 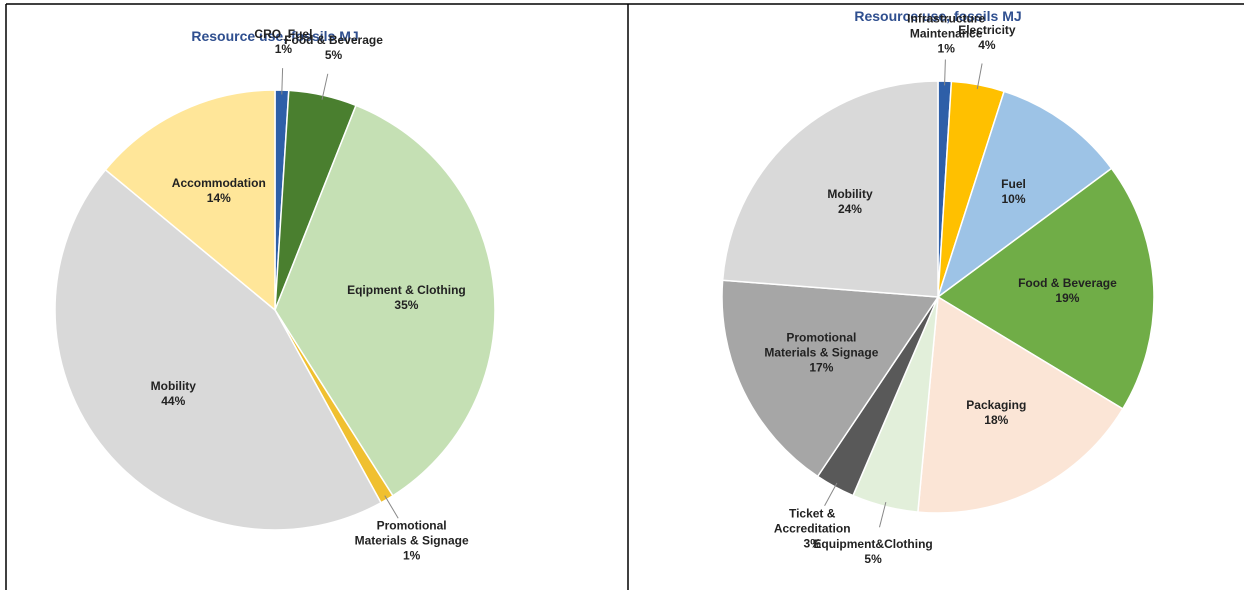 I want to click on slice-label: Accommodation 14%, so click(x=219, y=191).